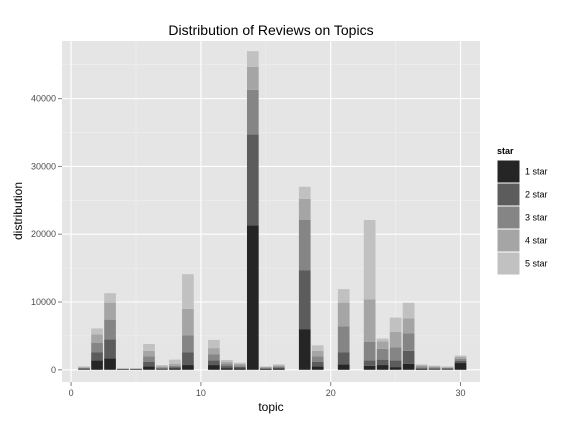 Image resolution: width=583 pixels, height=425 pixels. I want to click on y-tick-label: 20000, so click(43, 234).